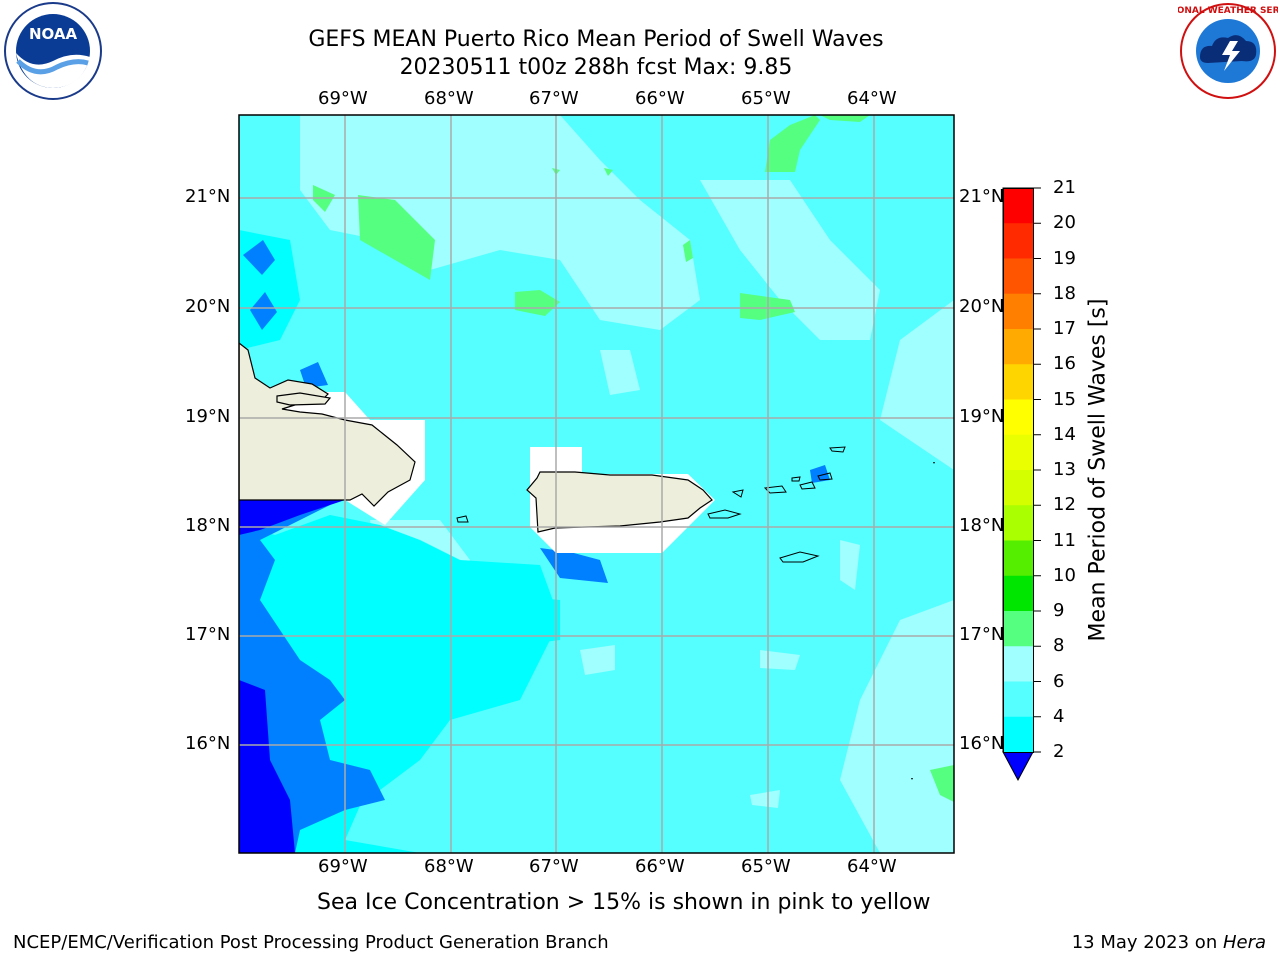 The height and width of the screenshot is (960, 1280). Describe the element at coordinates (982, 306) in the screenshot. I see `lat-label-right: 20°N` at that location.